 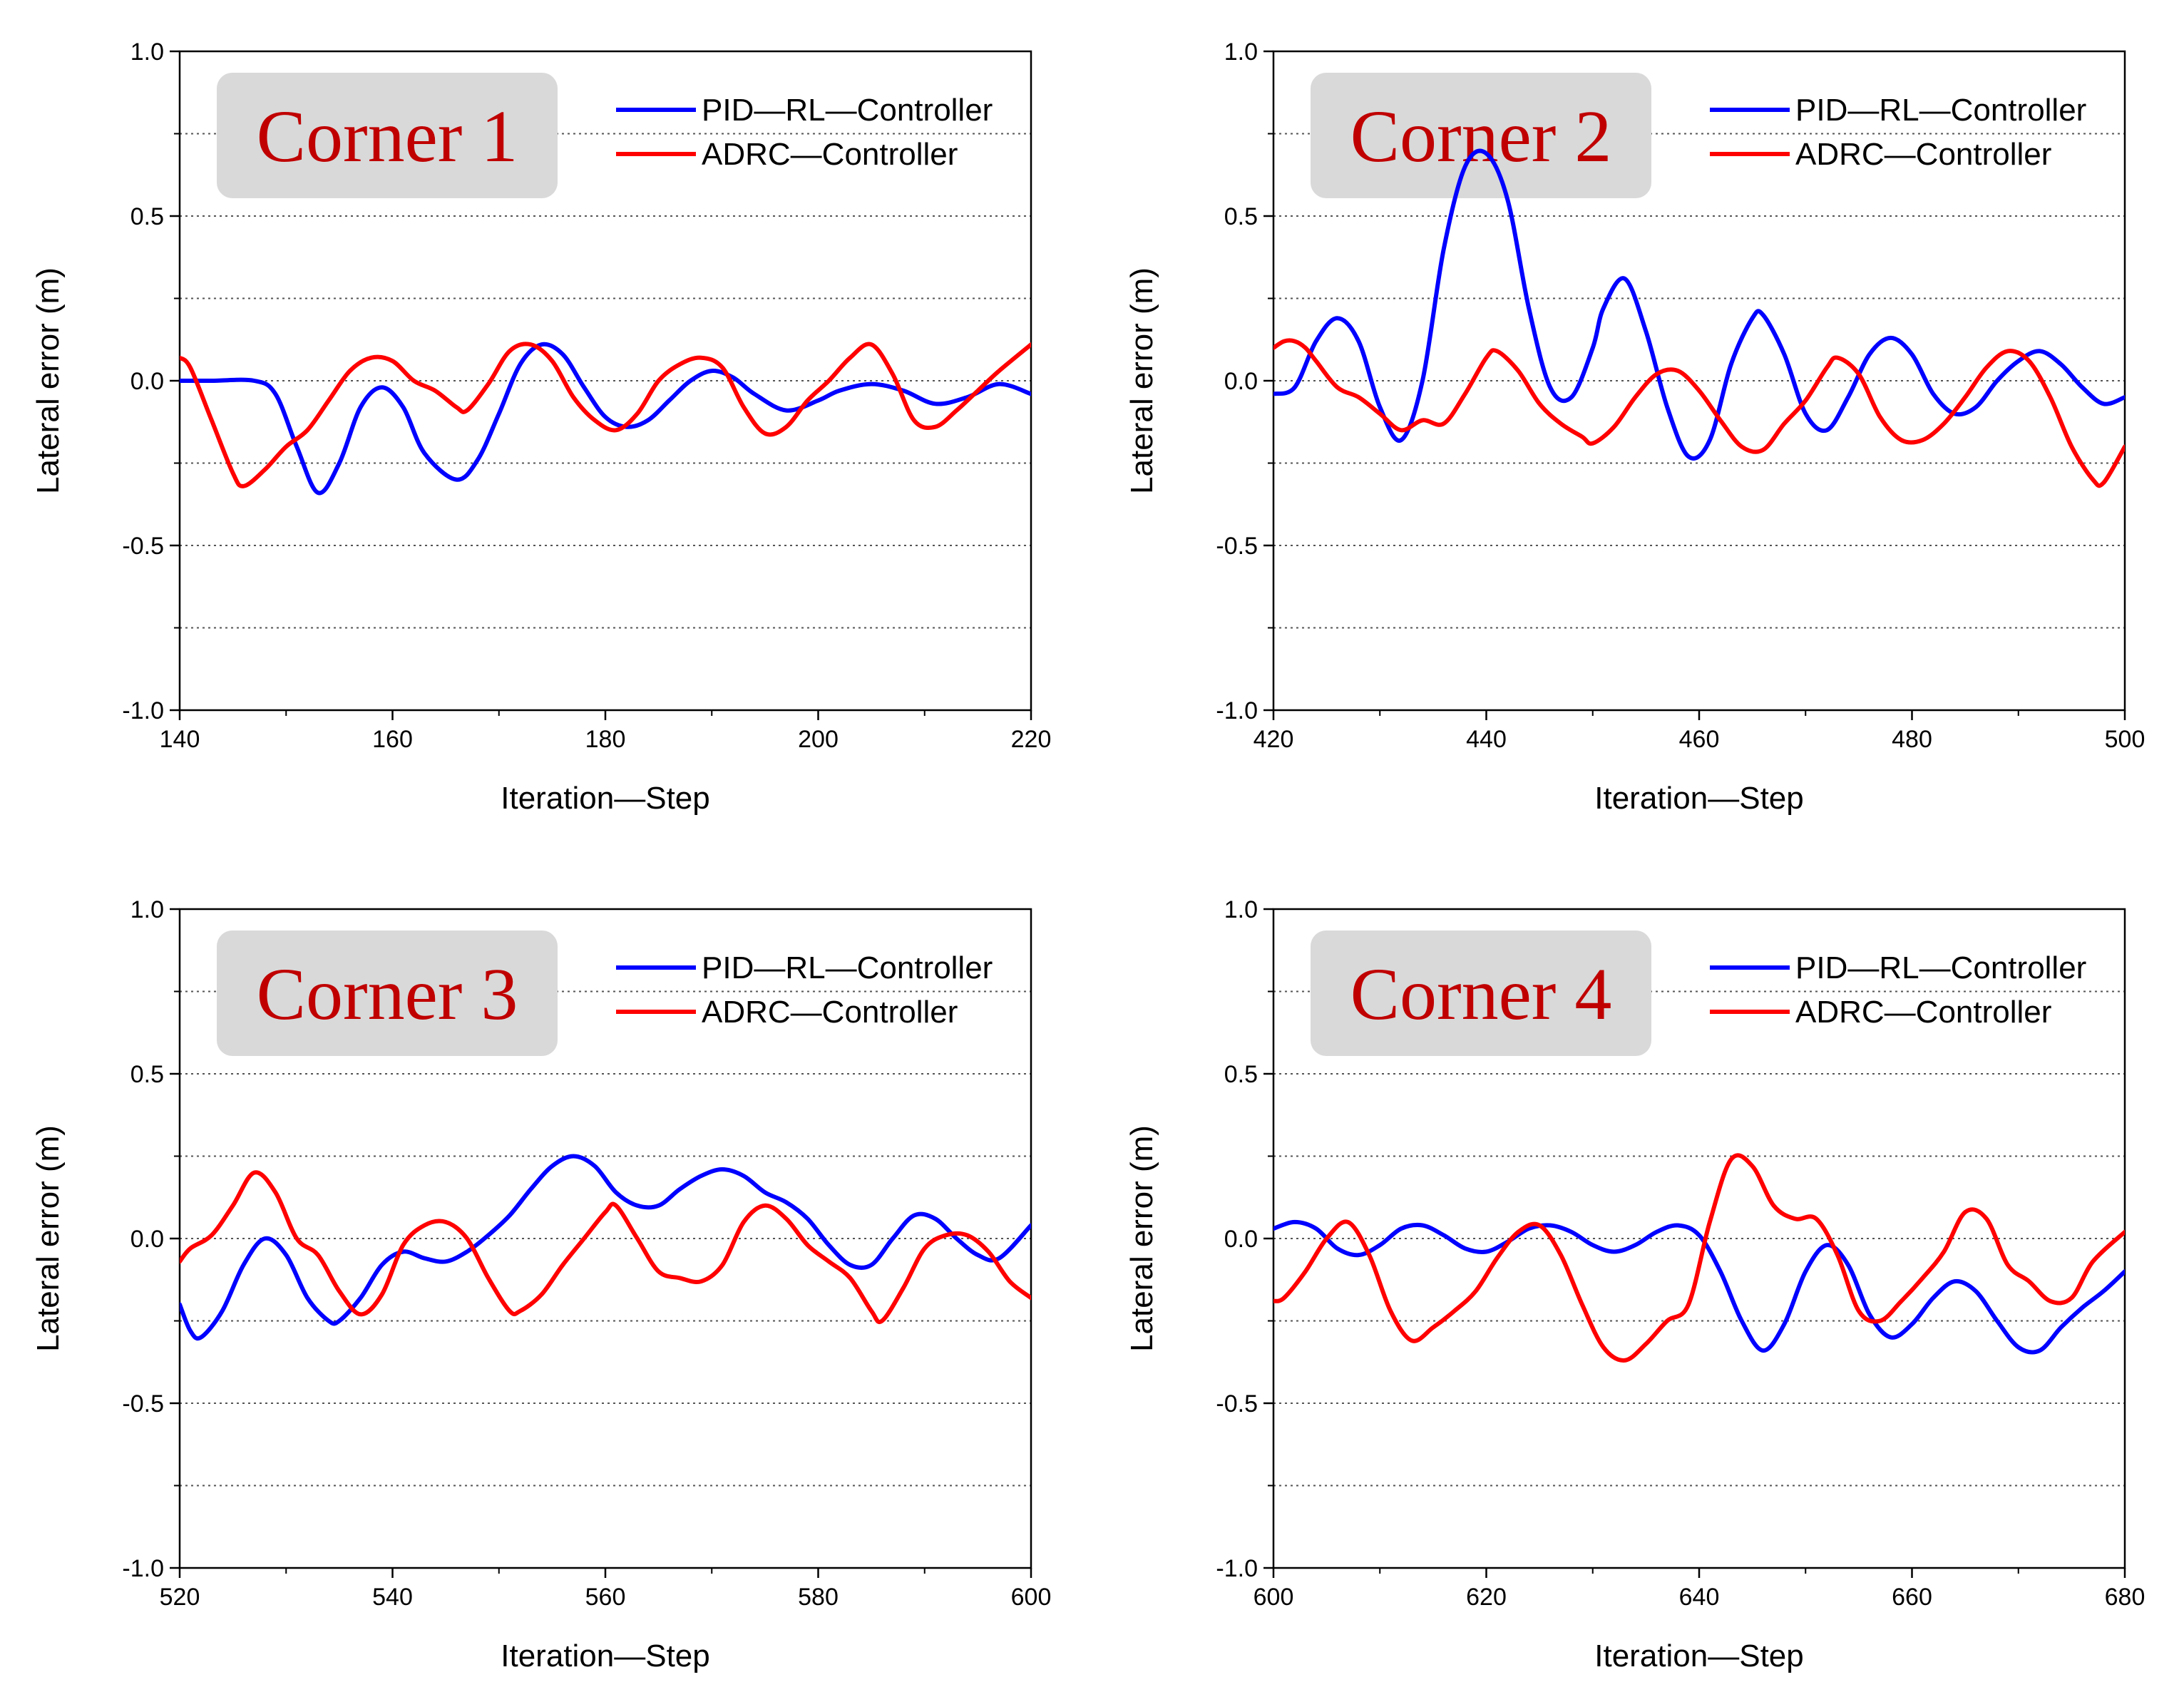 What do you see at coordinates (392, 1597) in the screenshot?
I see `x-tick-label: 540` at bounding box center [392, 1597].